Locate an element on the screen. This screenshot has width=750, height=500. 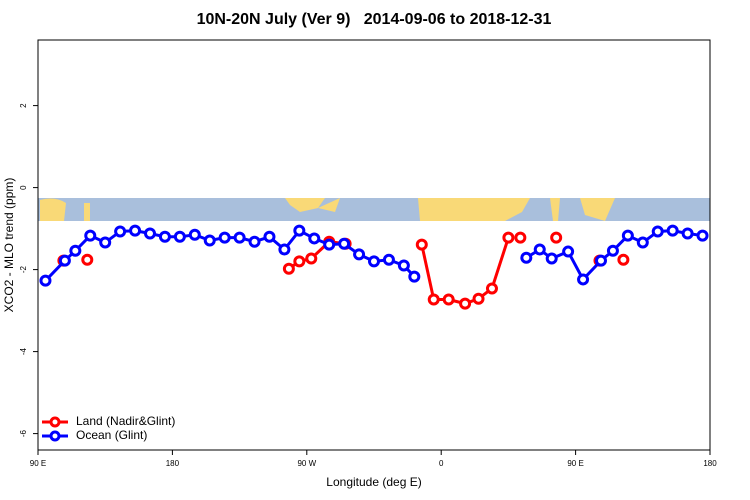
y-tick-label: 2 is located at coordinates (23, 105).